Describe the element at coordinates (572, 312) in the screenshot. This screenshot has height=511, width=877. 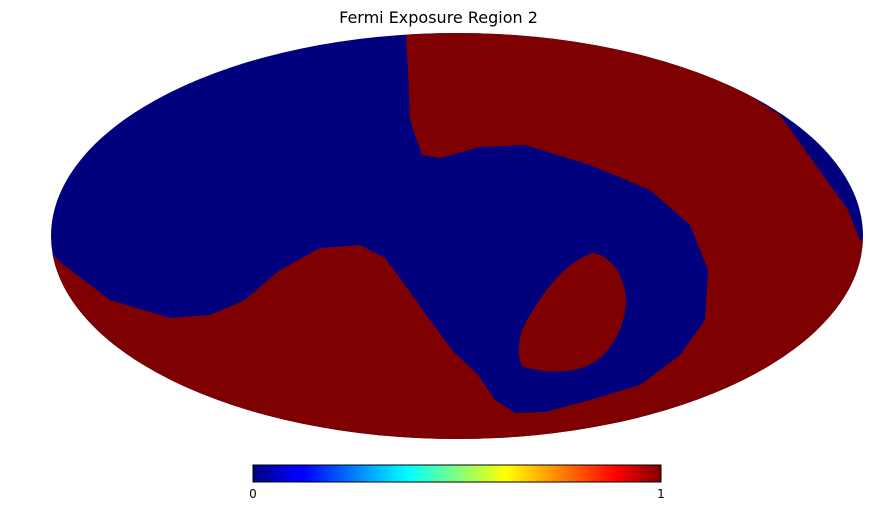
I see `region-value-1-island` at that location.